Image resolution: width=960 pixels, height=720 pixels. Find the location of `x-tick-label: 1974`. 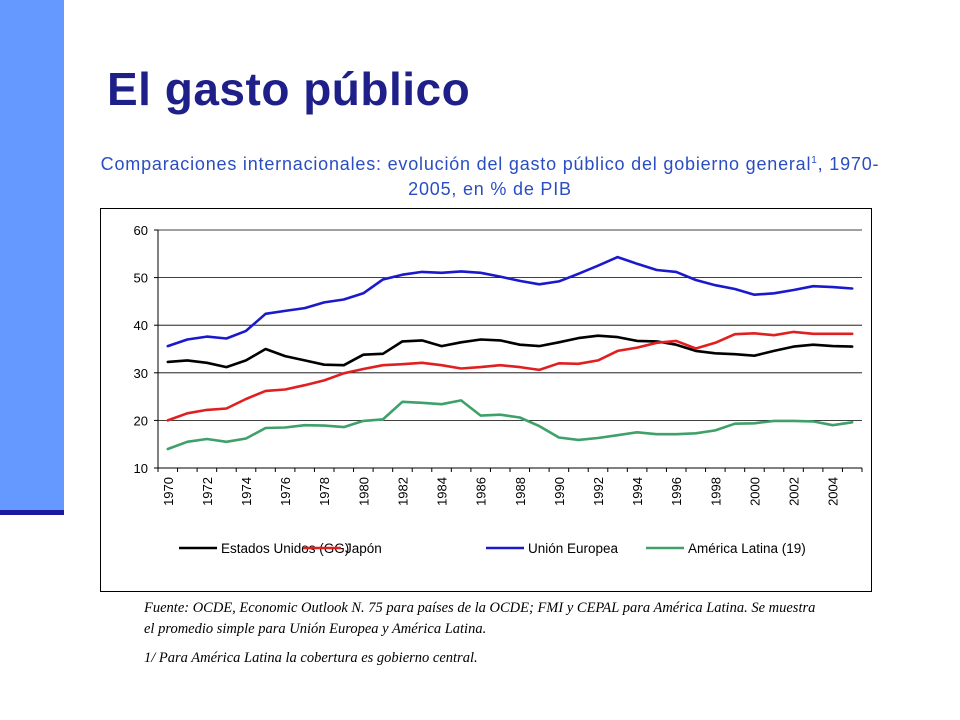

x-tick-label: 1974 is located at coordinates (246, 491).